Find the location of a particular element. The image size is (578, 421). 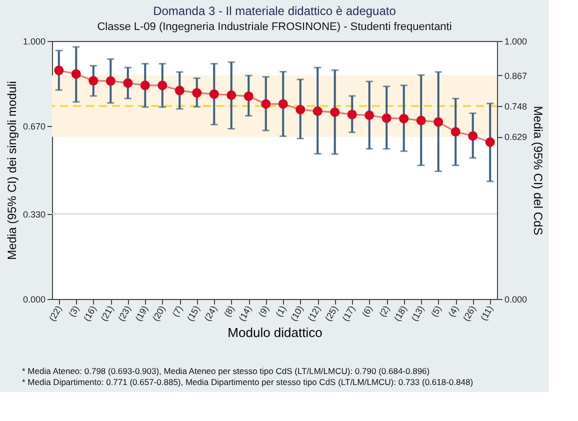

x-tick-label: (10) is located at coordinates (297, 313).